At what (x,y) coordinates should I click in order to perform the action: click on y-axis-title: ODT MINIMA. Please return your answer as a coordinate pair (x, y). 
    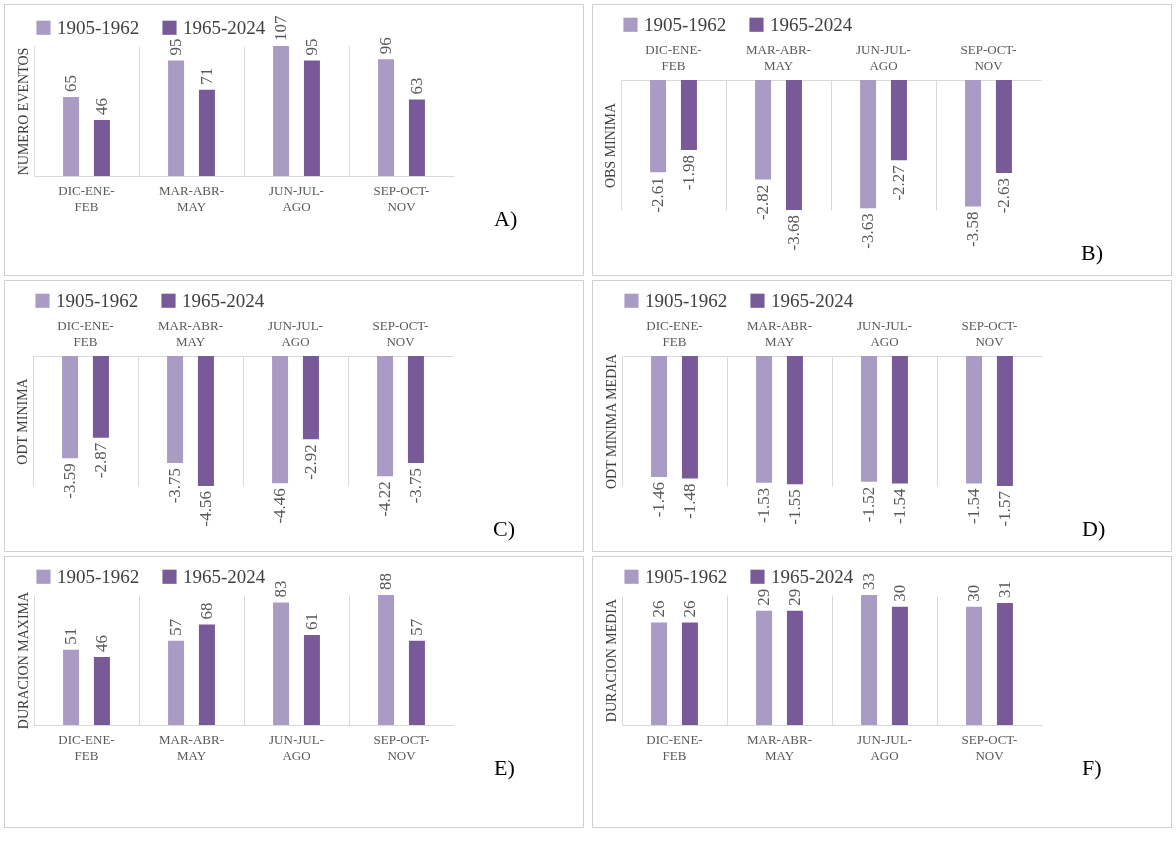
    Looking at the image, I should click on (22, 421).